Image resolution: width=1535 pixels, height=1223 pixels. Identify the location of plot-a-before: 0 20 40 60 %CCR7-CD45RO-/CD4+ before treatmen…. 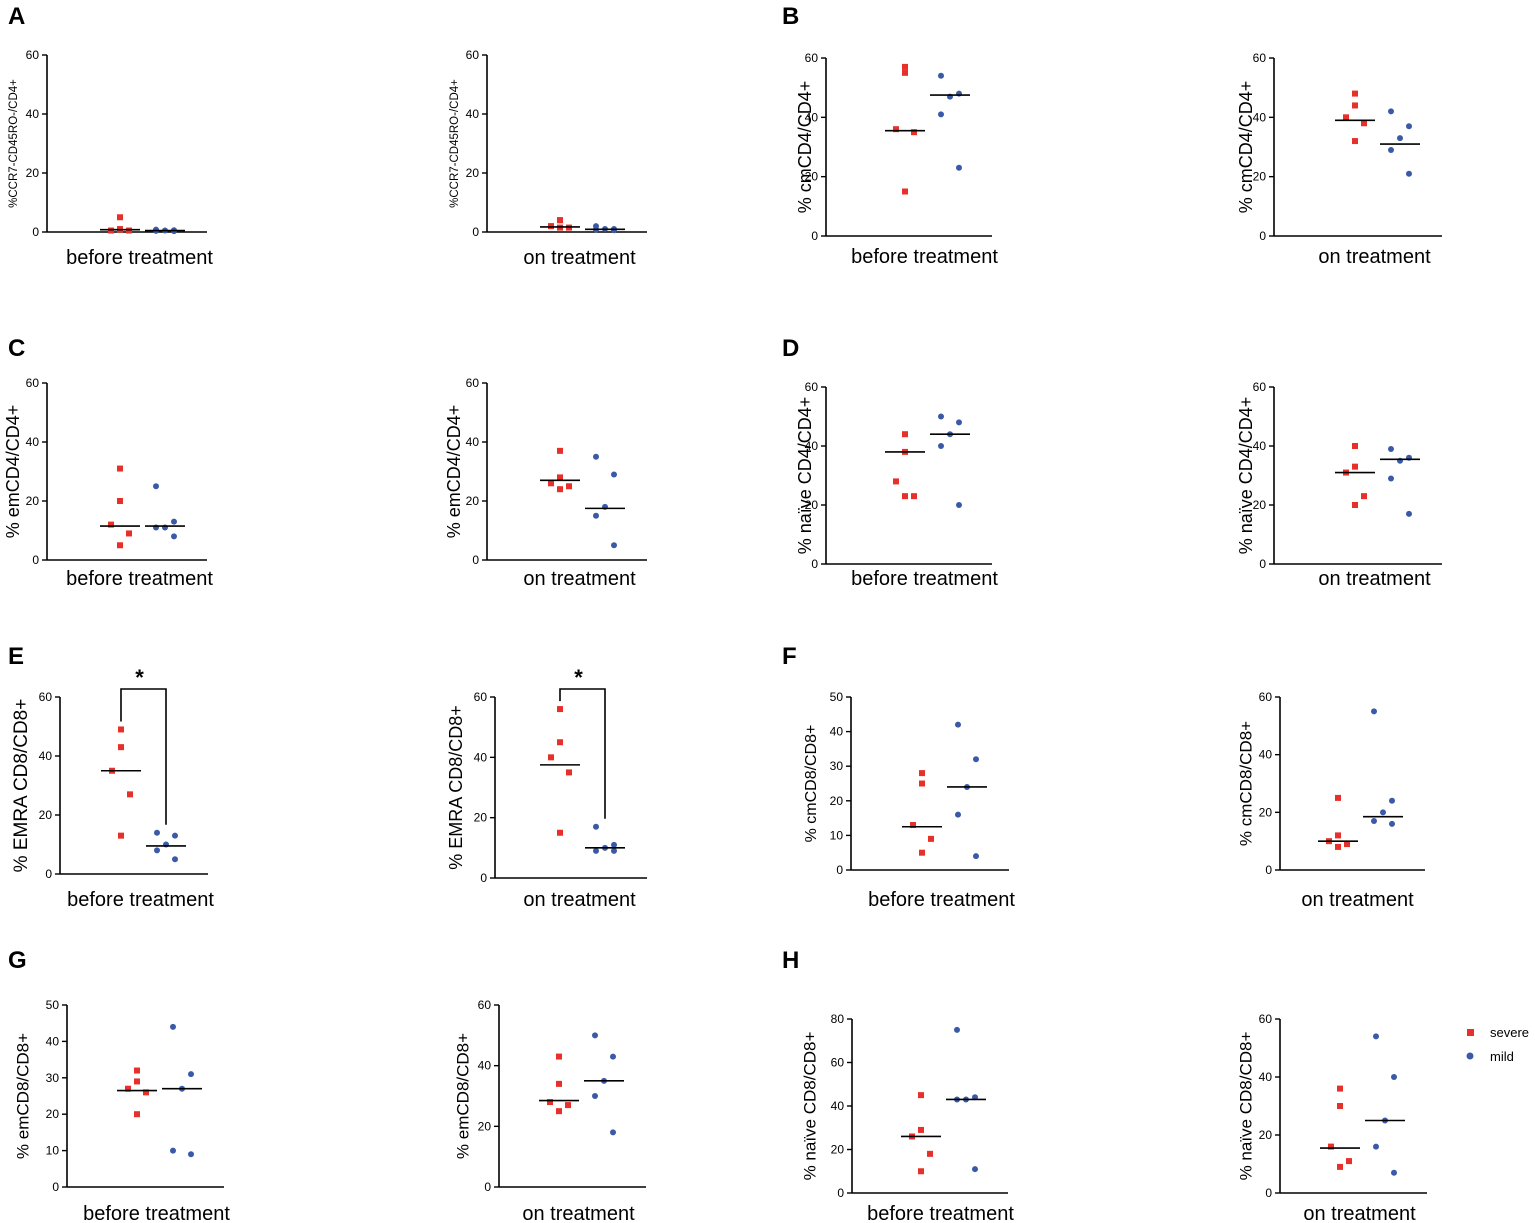
(110, 158).